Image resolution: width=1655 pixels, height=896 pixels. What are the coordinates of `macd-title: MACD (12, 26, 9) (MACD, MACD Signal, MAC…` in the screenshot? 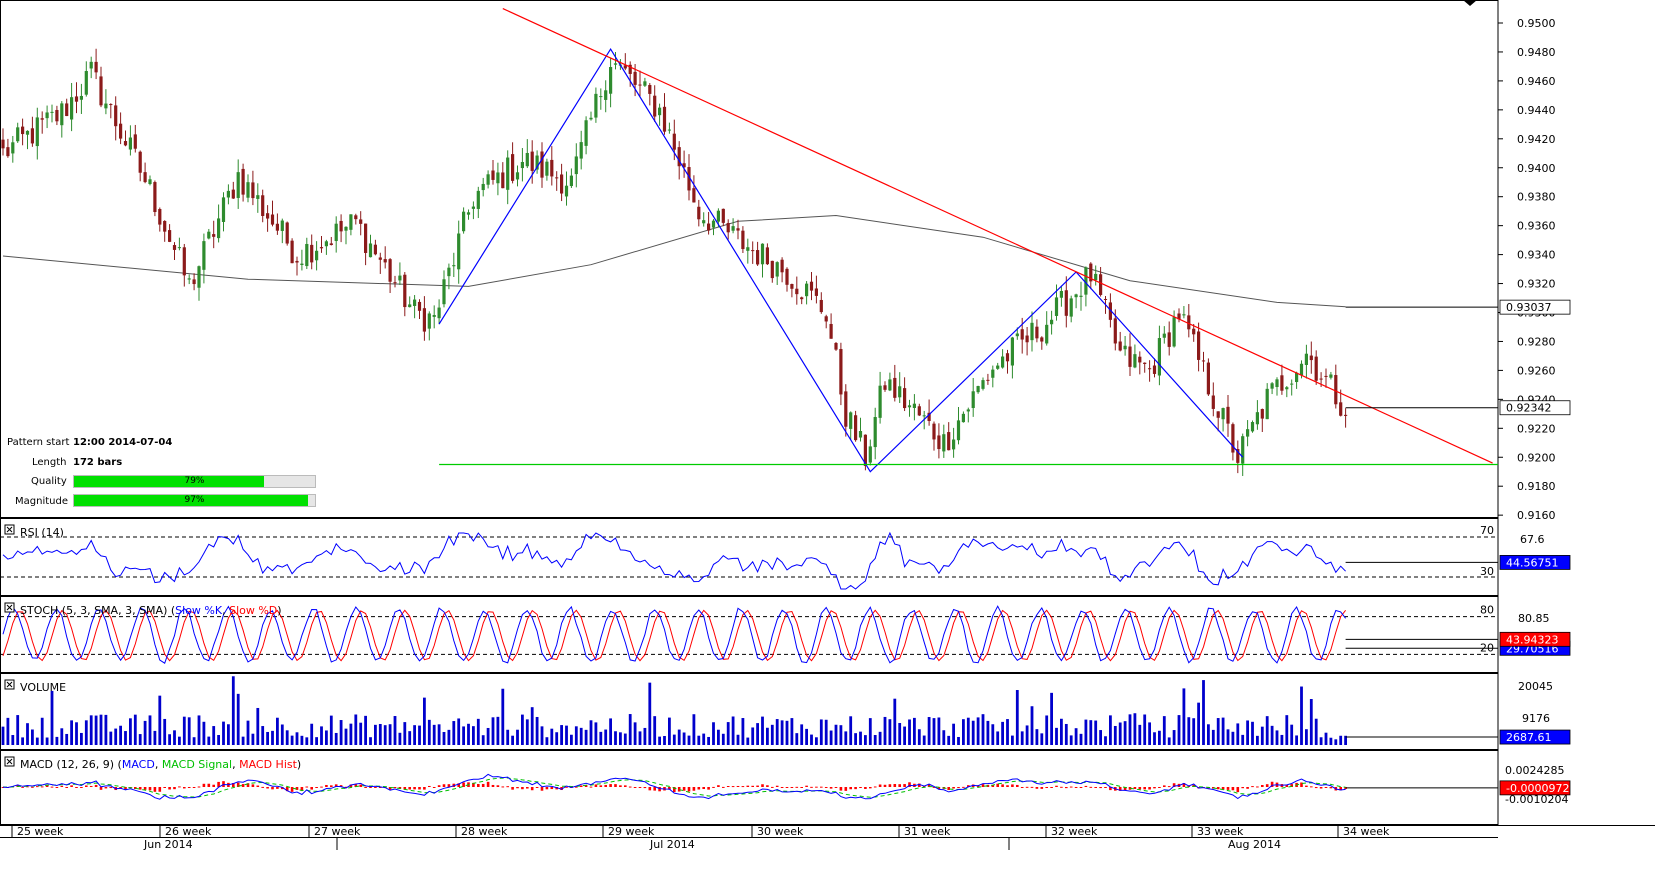 It's located at (160, 764).